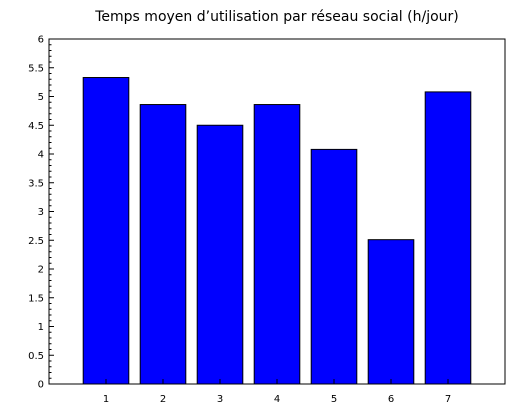 This screenshot has width=532, height=419. Describe the element at coordinates (41, 385) in the screenshot. I see `y-tick-label: 0` at that location.